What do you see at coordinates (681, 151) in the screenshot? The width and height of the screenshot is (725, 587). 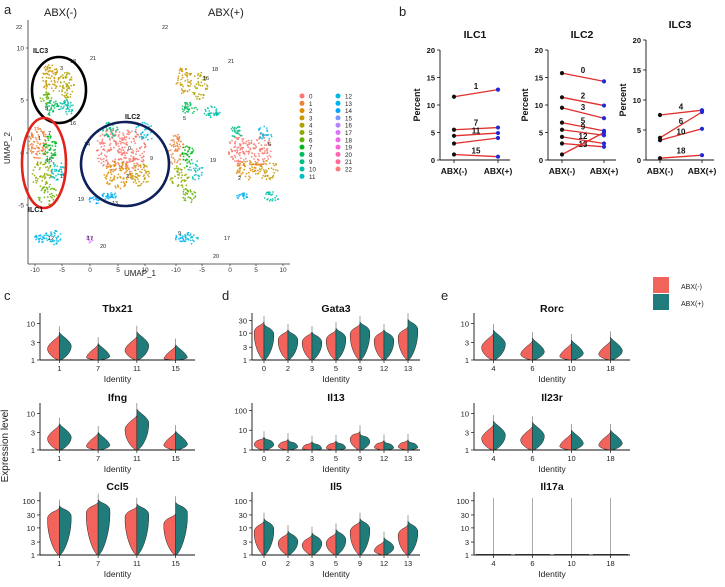 I see `lineplot-series-label: 18` at bounding box center [681, 151].